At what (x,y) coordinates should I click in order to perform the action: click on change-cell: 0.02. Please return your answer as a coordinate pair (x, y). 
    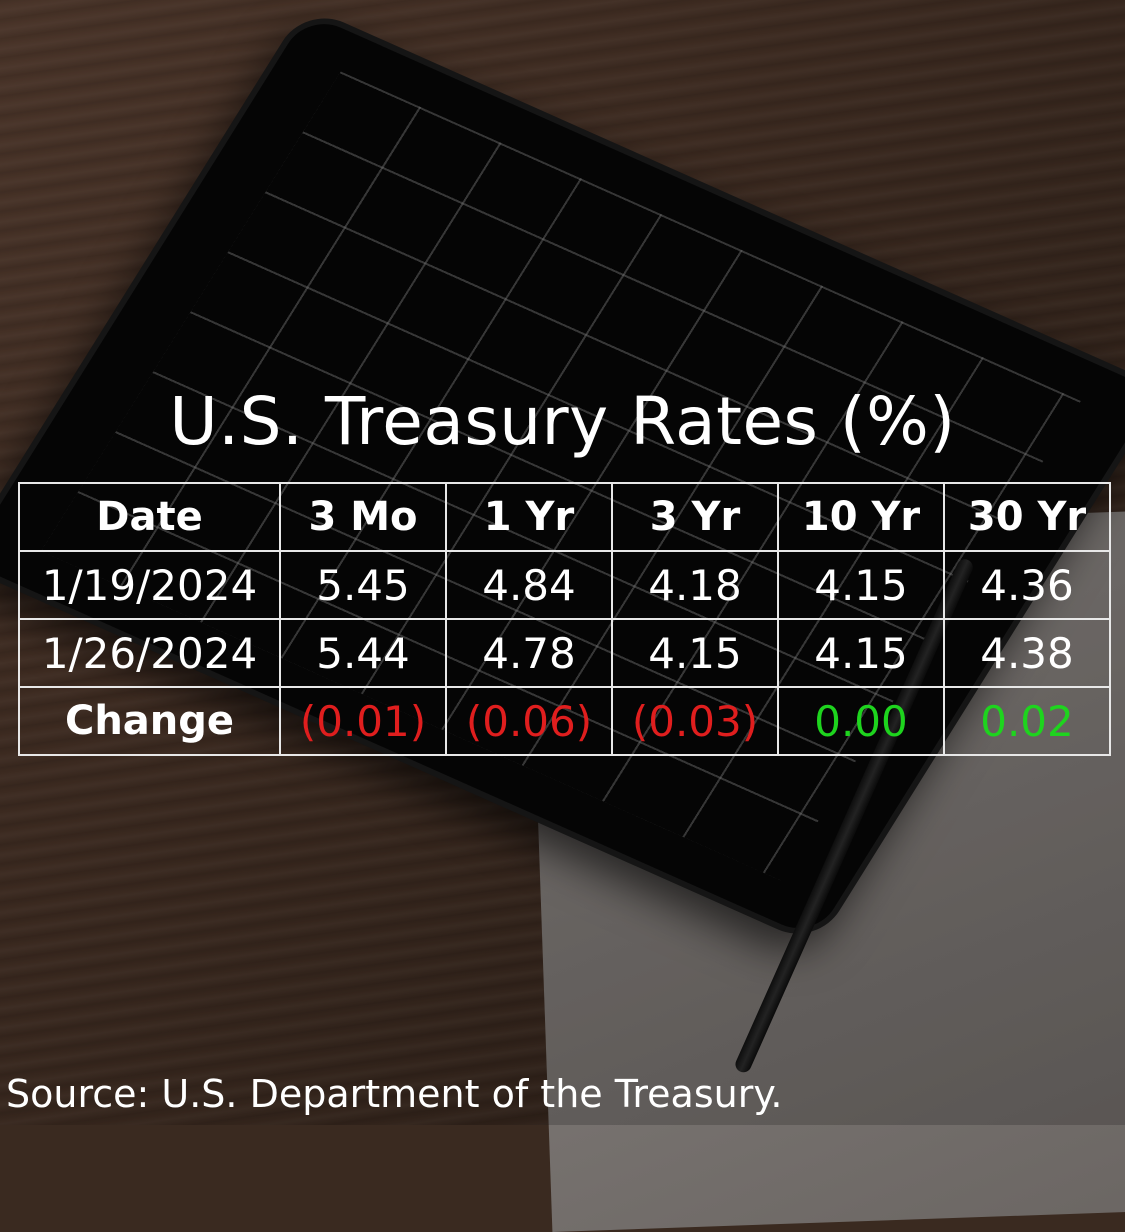
    Looking at the image, I should click on (1027, 721).